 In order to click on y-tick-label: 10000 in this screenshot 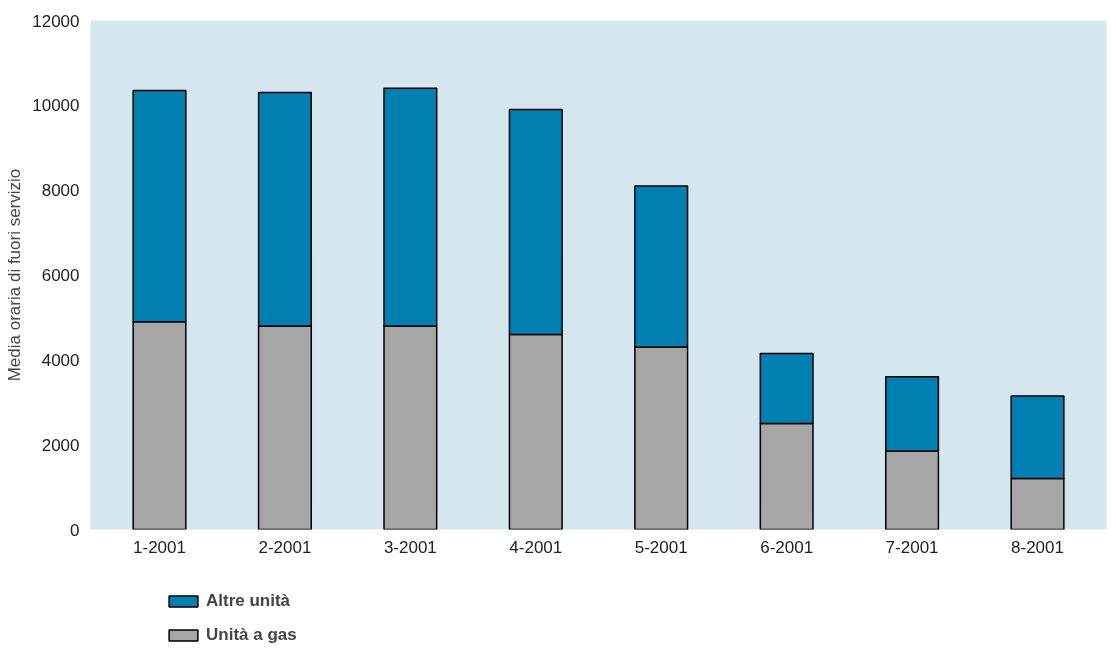, I will do `click(56, 106)`.